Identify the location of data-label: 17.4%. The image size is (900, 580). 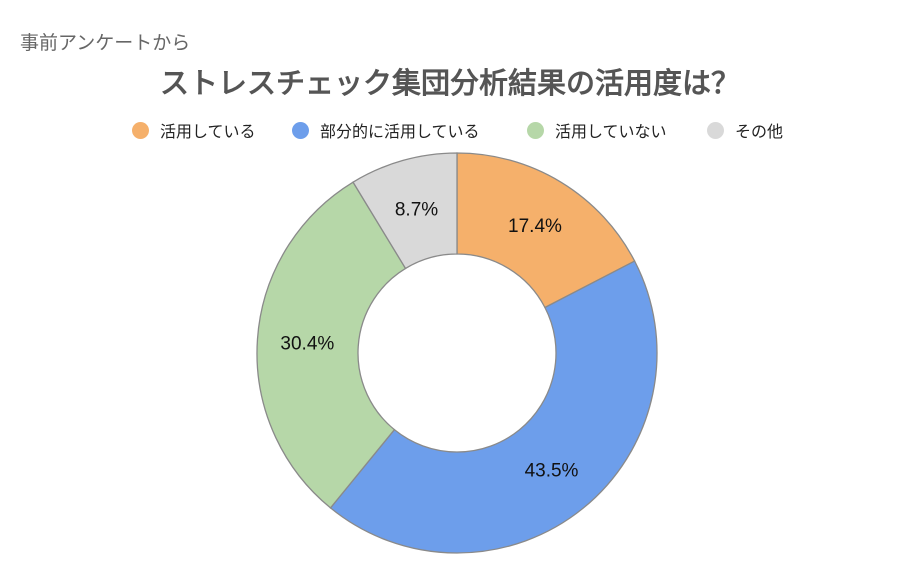
(535, 226).